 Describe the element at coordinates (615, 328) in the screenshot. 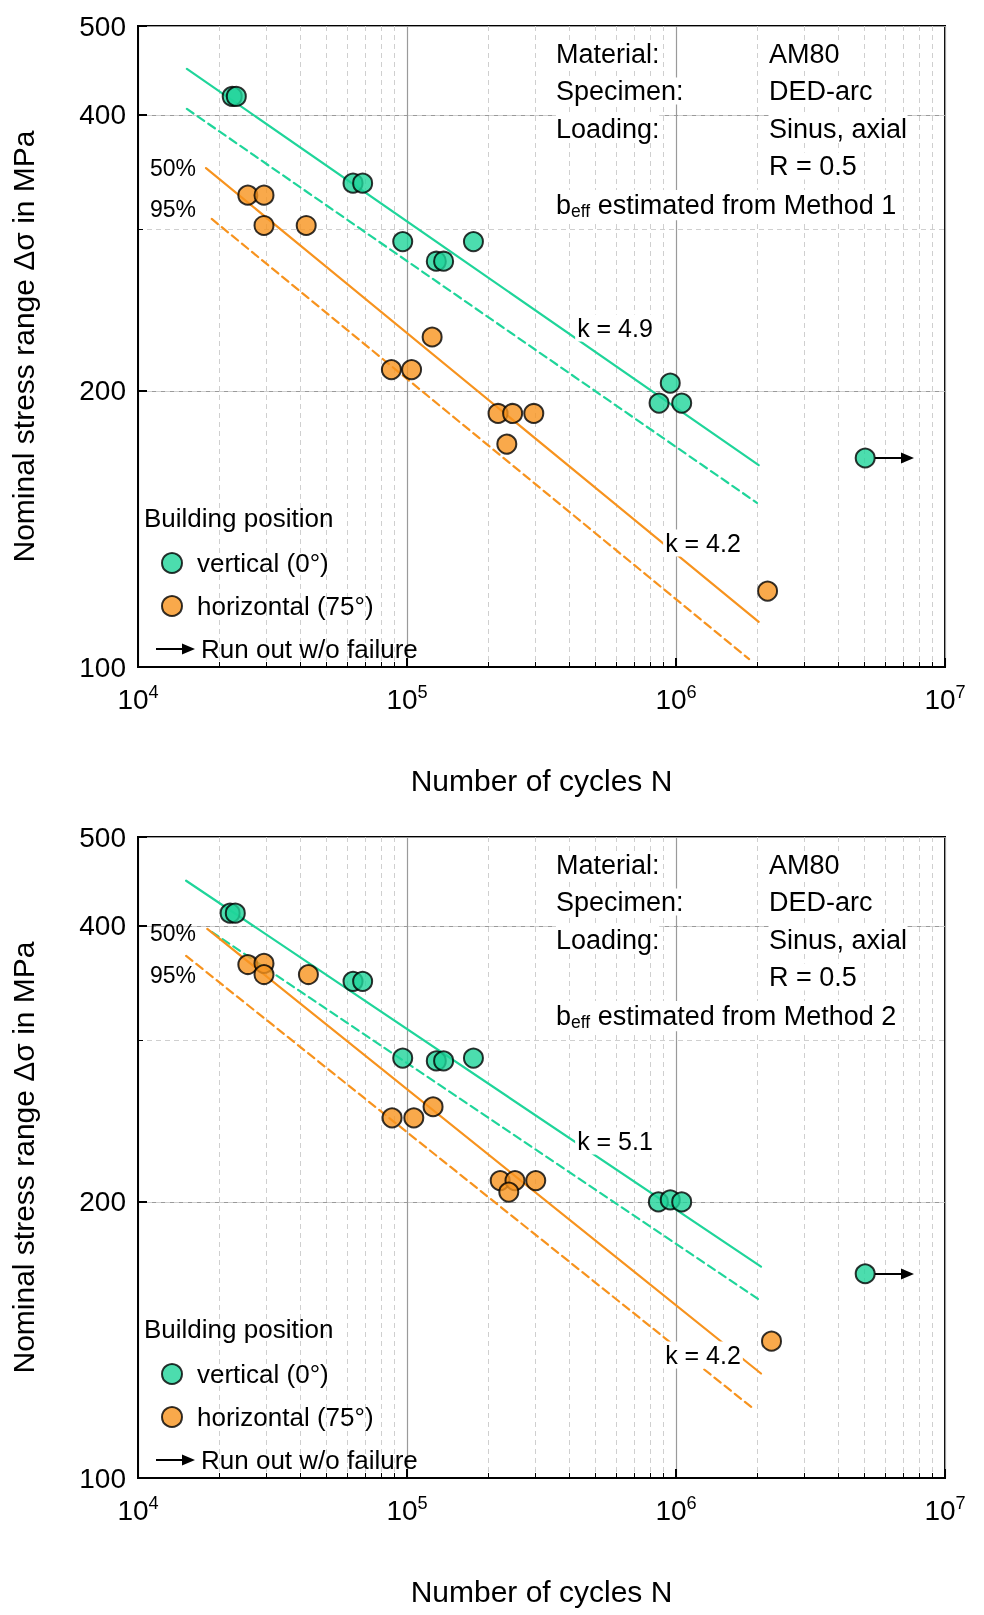

I see `annotation: k = 4.9` at that location.